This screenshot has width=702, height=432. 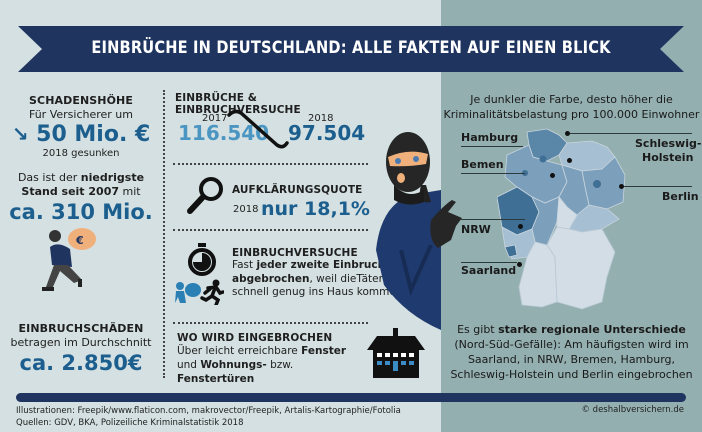 I want to click on arrow-down-right-icon: ↘, so click(x=20, y=134).